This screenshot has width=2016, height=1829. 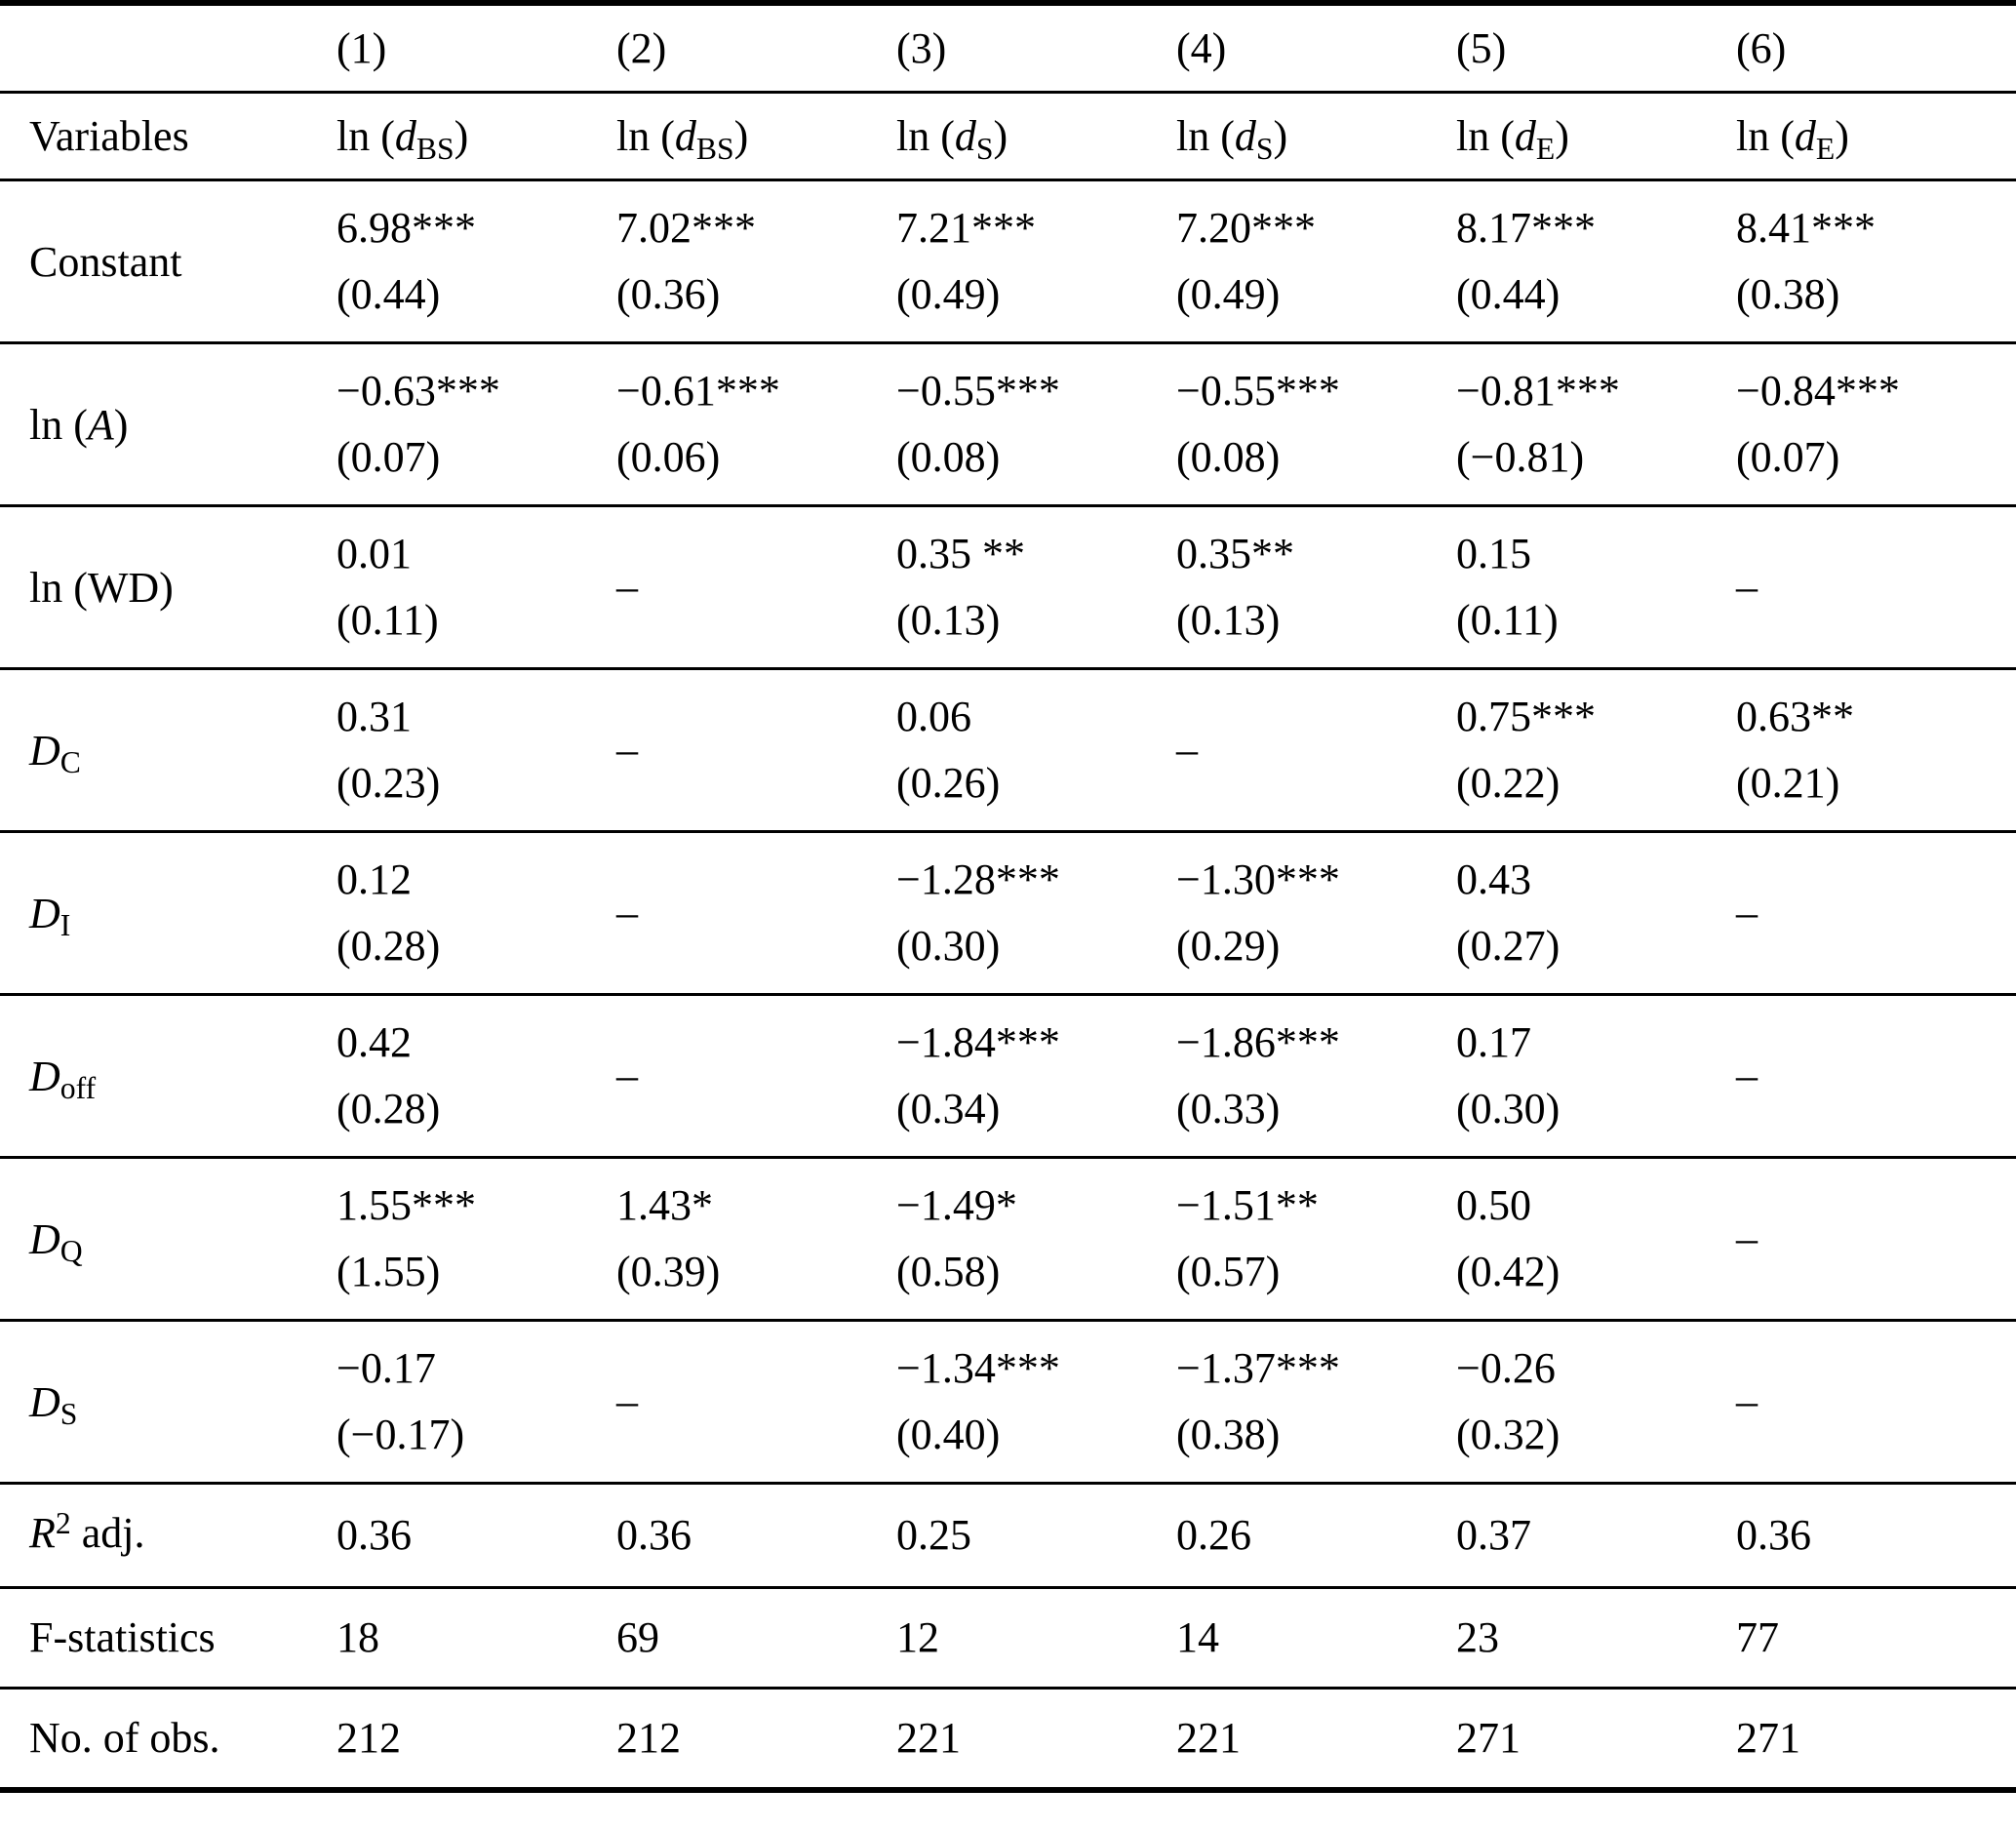 I want to click on estimate: 0.50, so click(x=1493, y=1205).